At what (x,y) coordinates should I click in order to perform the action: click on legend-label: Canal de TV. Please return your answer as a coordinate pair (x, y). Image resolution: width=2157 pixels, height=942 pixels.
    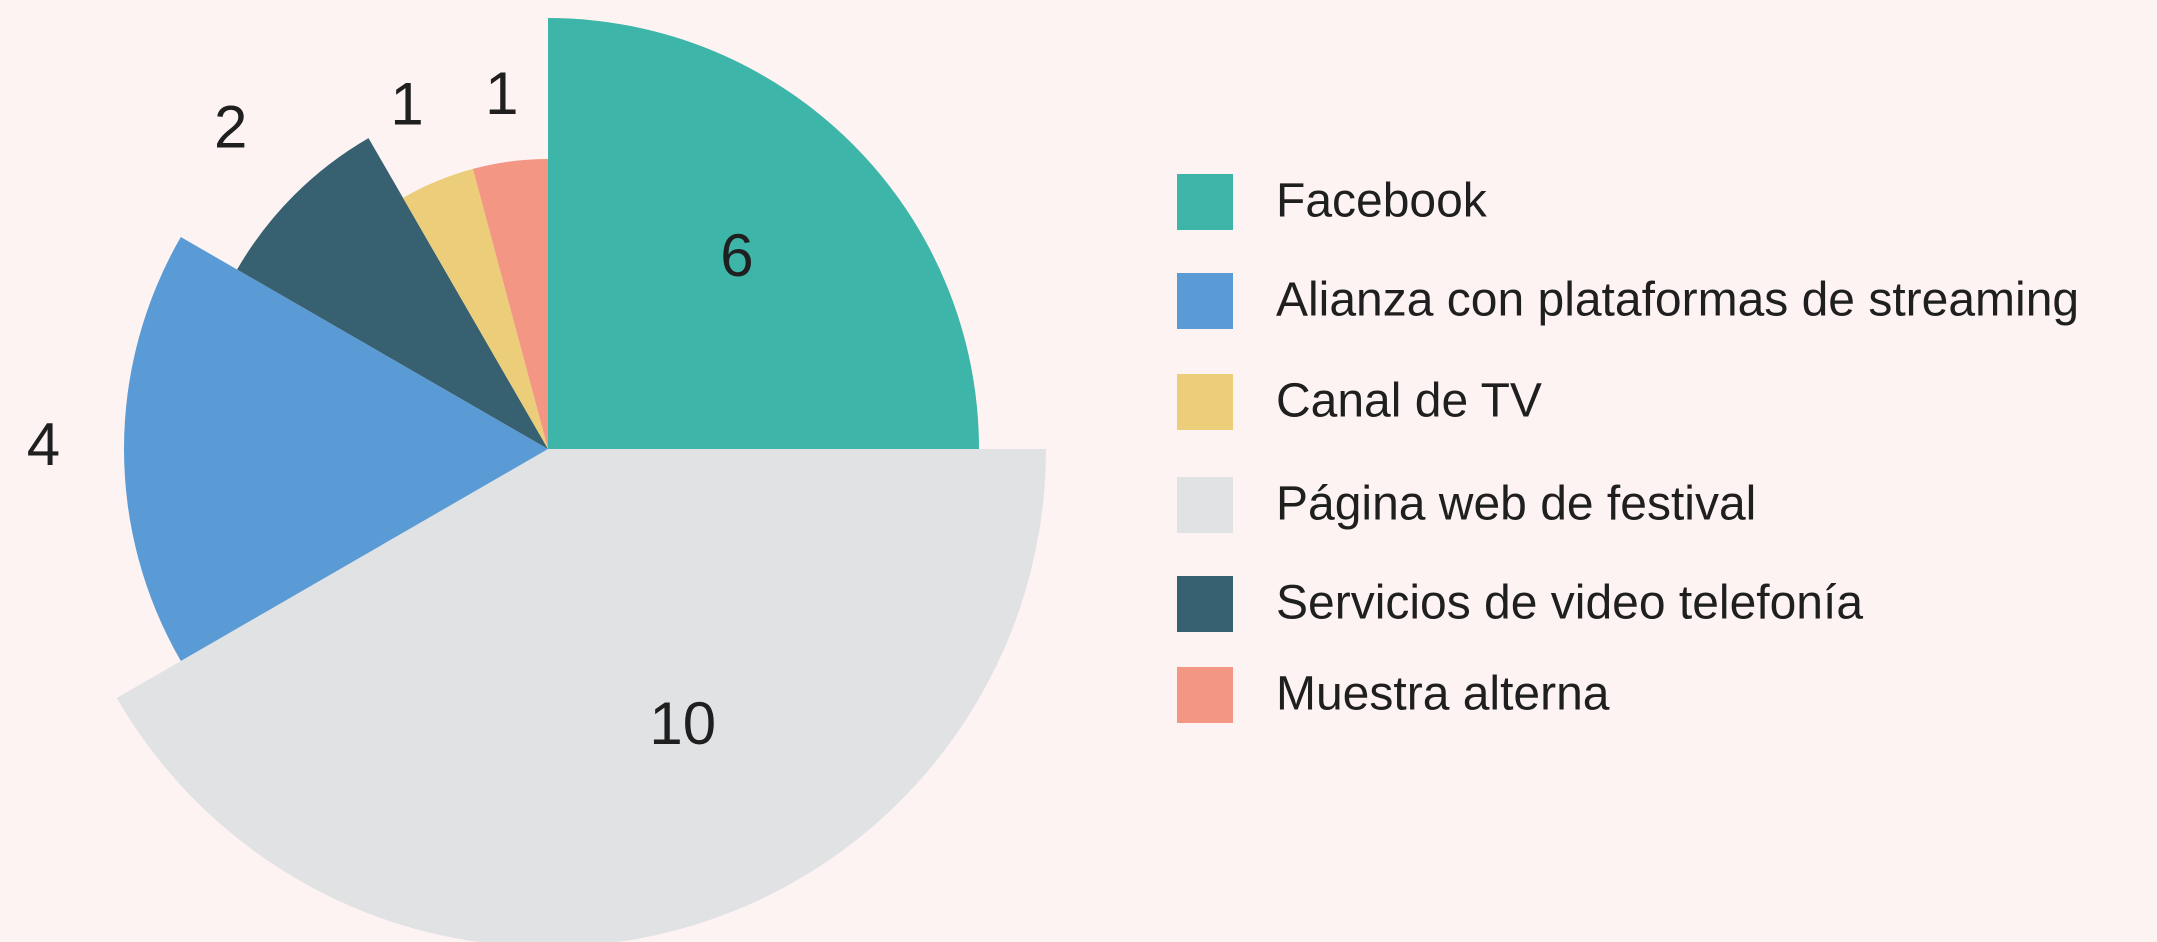
    Looking at the image, I should click on (1409, 401).